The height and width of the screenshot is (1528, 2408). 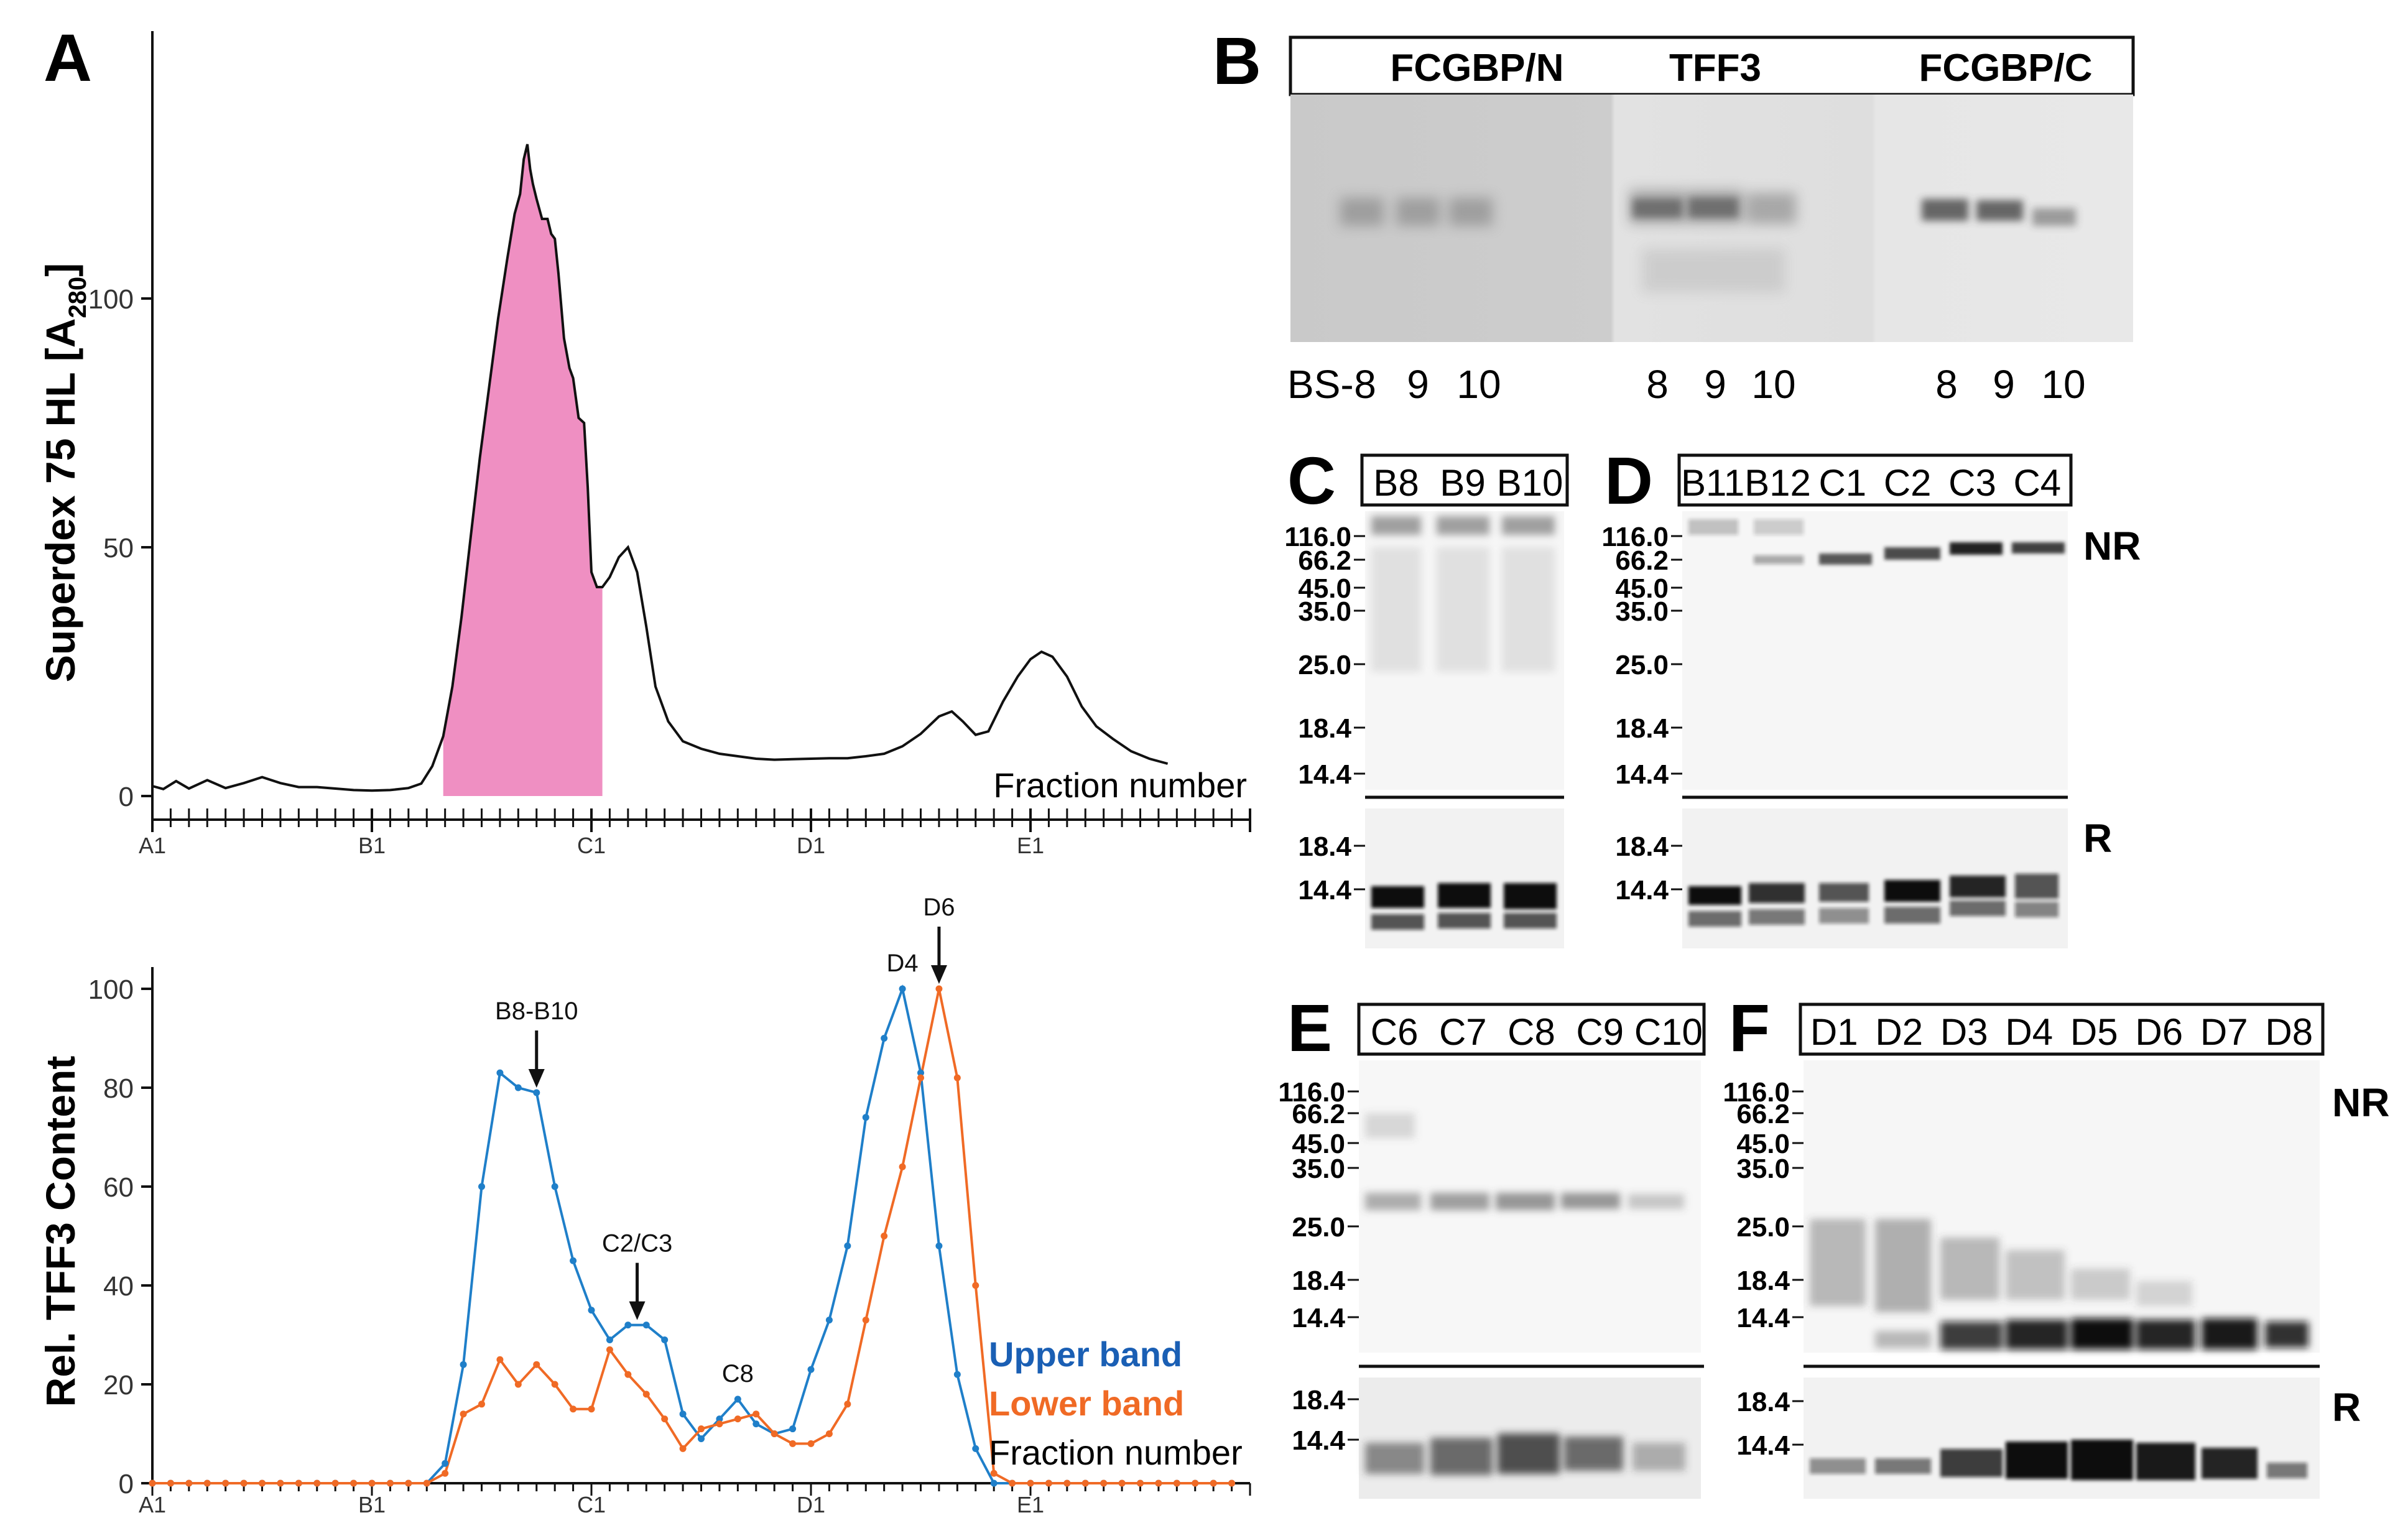 What do you see at coordinates (64, 472) in the screenshot?
I see `svg-text: Superdex 75 HL [A280]` at bounding box center [64, 472].